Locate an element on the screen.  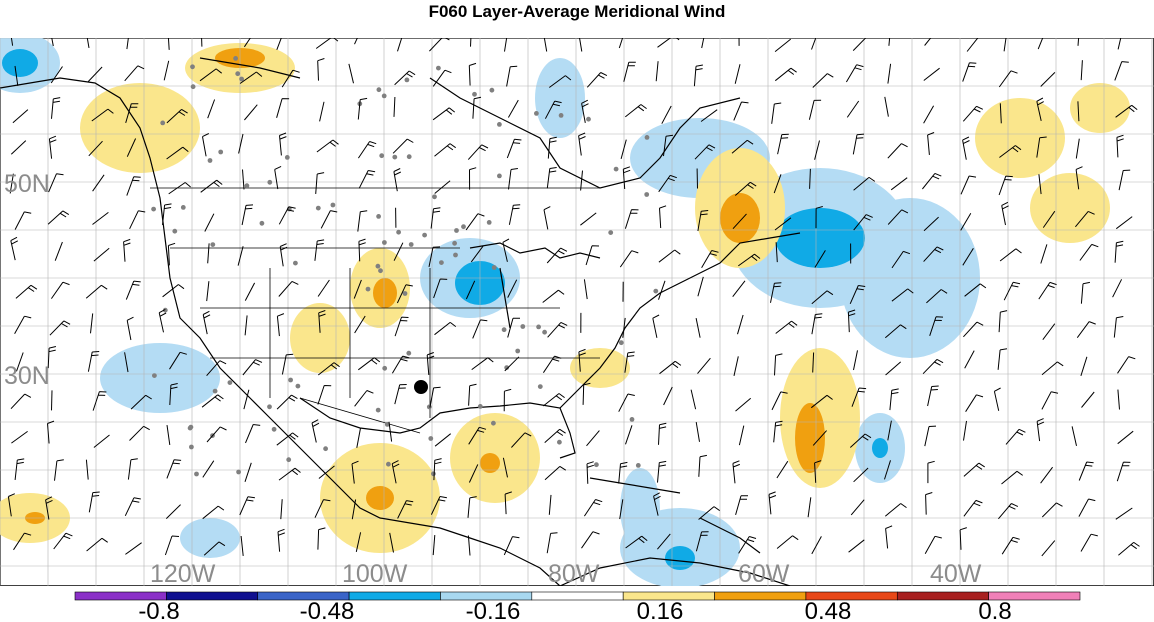
colorbar-box is located at coordinates (760, 596).